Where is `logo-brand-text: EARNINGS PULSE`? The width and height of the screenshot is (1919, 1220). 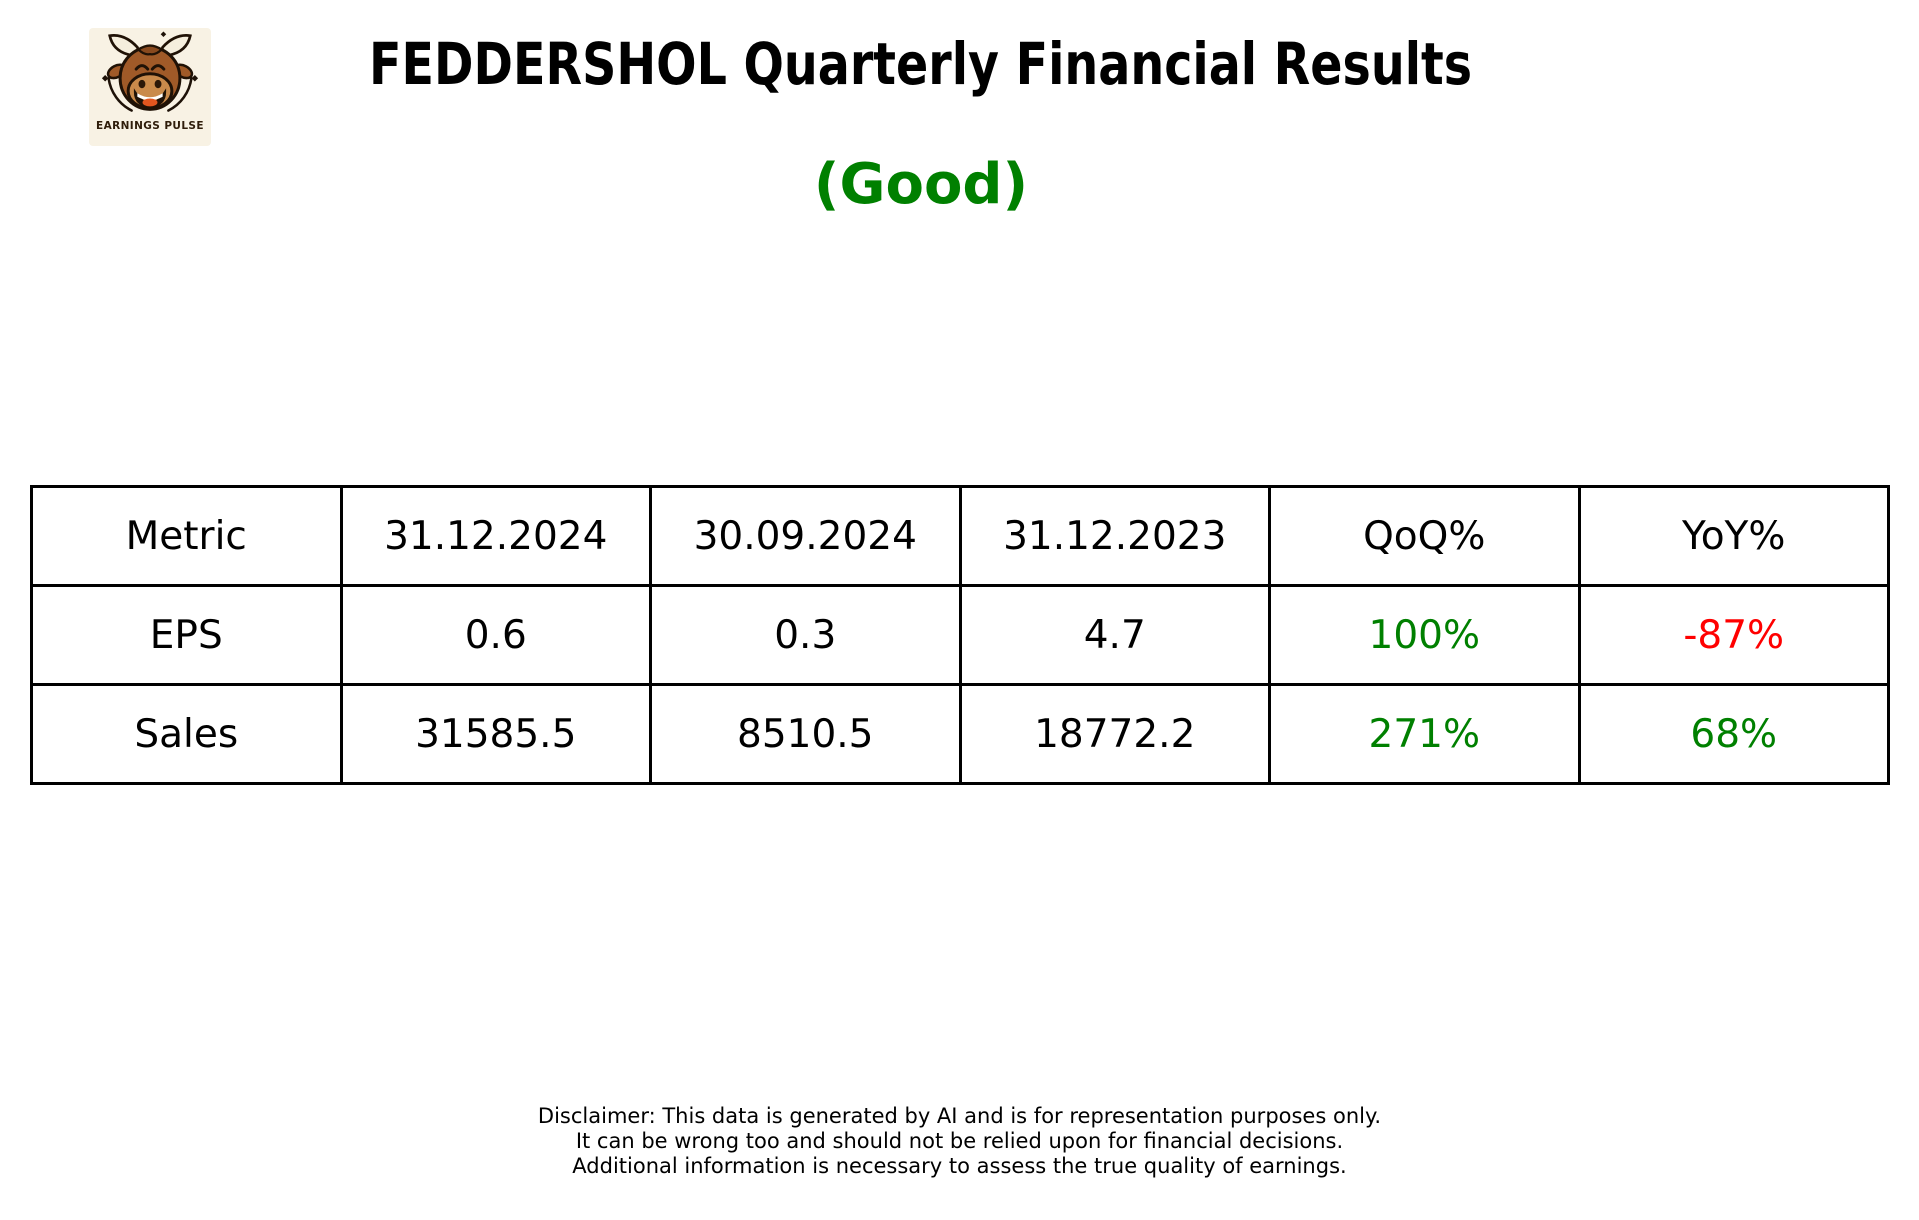
logo-brand-text: EARNINGS PULSE is located at coordinates (150, 126).